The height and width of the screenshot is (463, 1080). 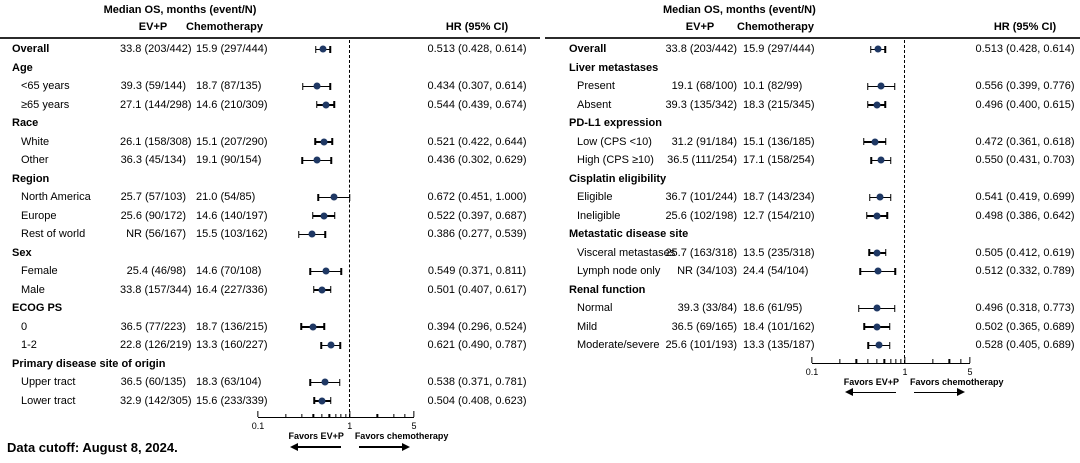 What do you see at coordinates (48, 382) in the screenshot?
I see `row-label: Upper tract` at bounding box center [48, 382].